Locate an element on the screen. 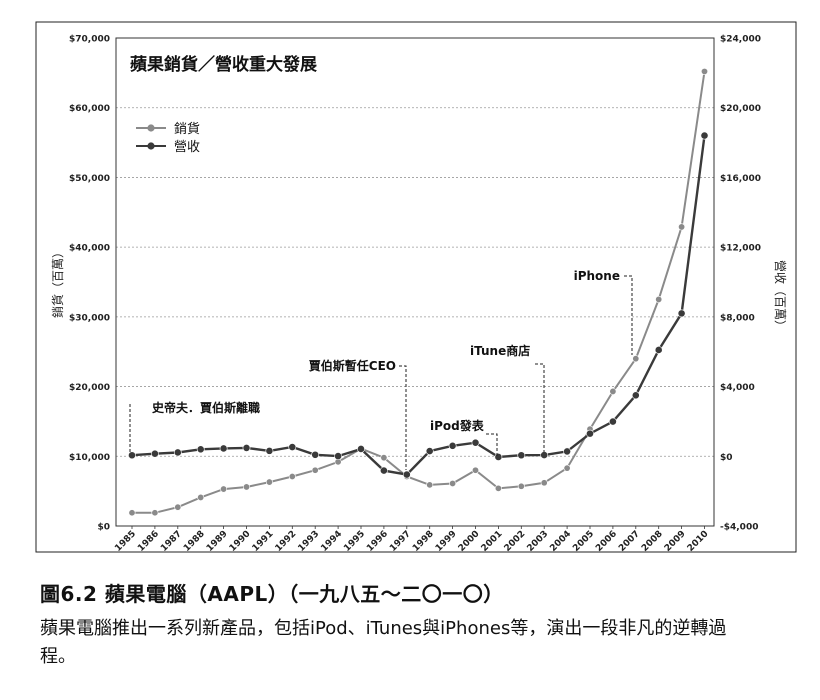 Image resolution: width=820 pixels, height=700 pixels. x-tick-label: 2005 is located at coordinates (583, 541).